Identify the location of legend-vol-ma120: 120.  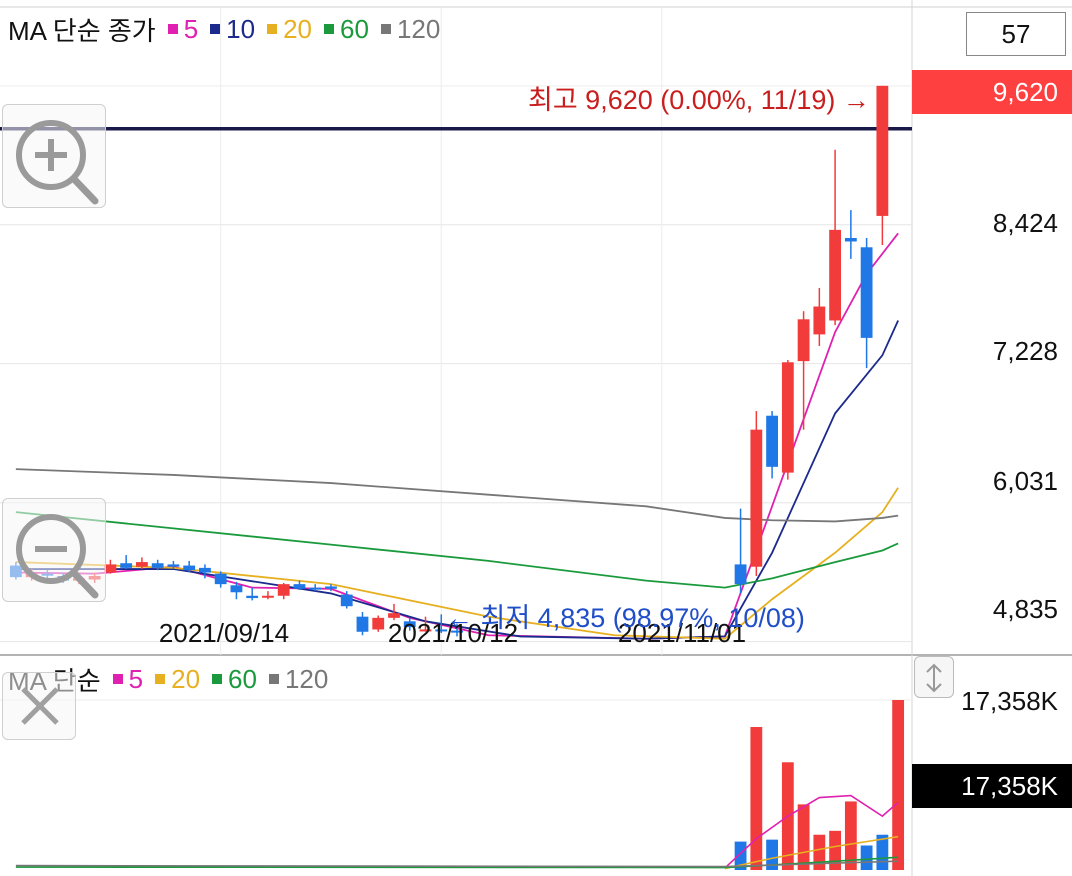
(298, 679).